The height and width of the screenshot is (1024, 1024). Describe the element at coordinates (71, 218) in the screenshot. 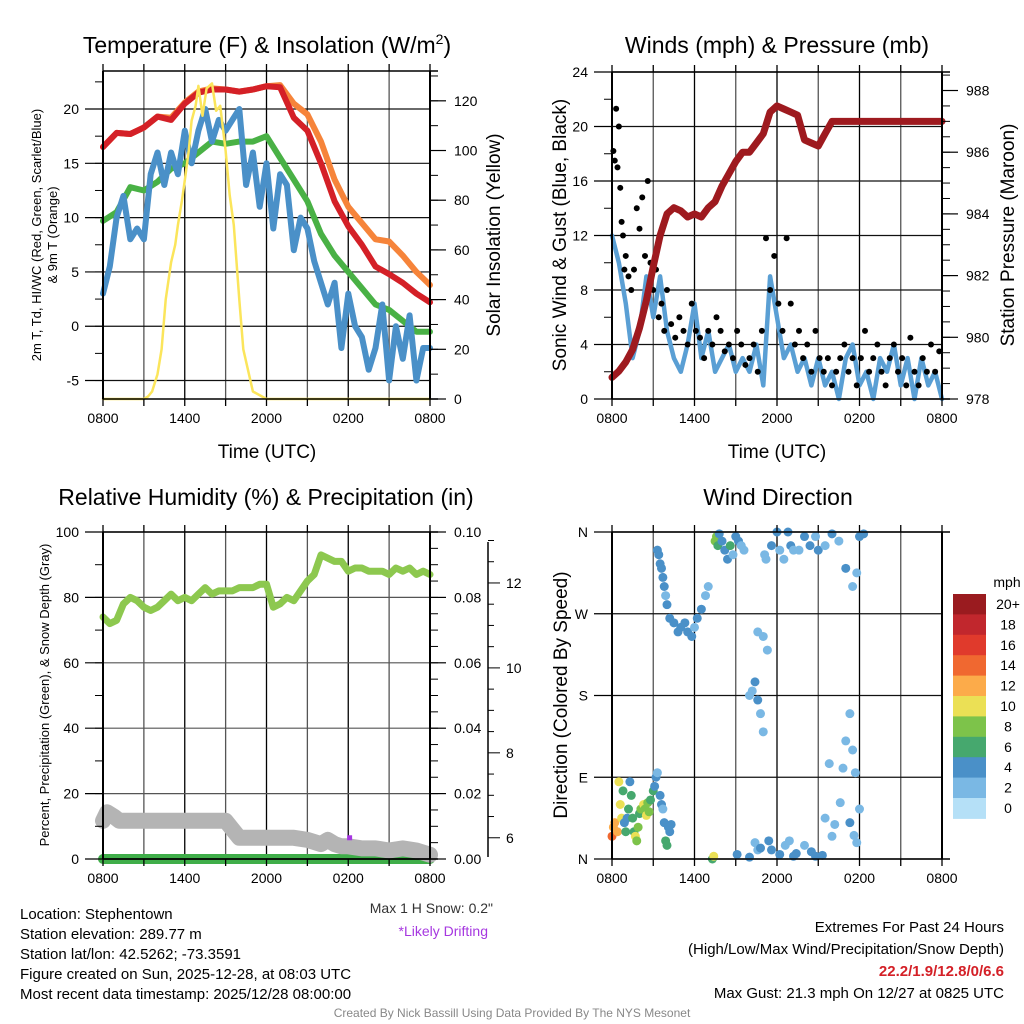

I see `y-tick-label: 10` at that location.